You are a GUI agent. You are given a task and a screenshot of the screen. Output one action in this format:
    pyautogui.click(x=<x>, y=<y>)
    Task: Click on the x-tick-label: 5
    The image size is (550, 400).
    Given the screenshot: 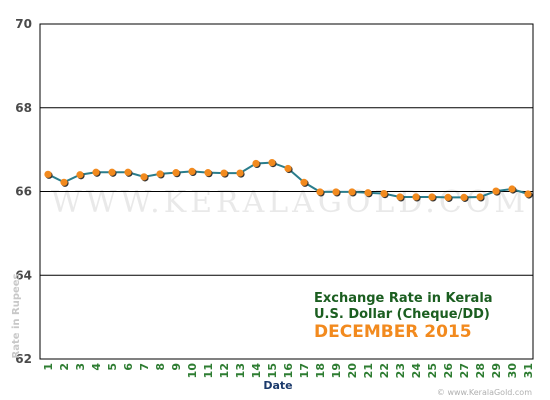 What is the action you would take?
    pyautogui.click(x=112, y=367)
    